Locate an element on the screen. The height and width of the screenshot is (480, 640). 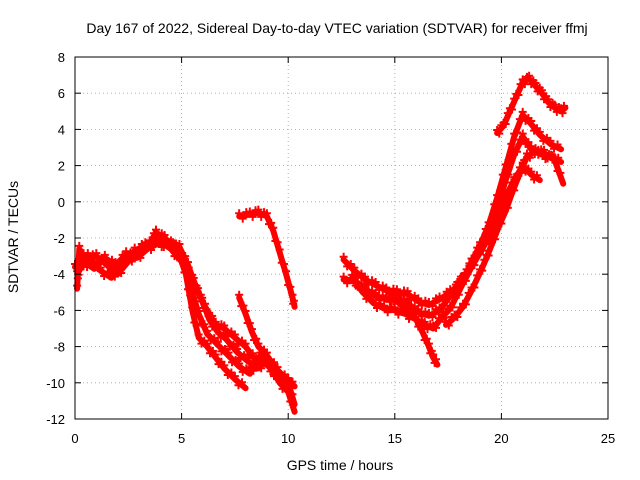
y-tick-label: 0 is located at coordinates (61, 202).